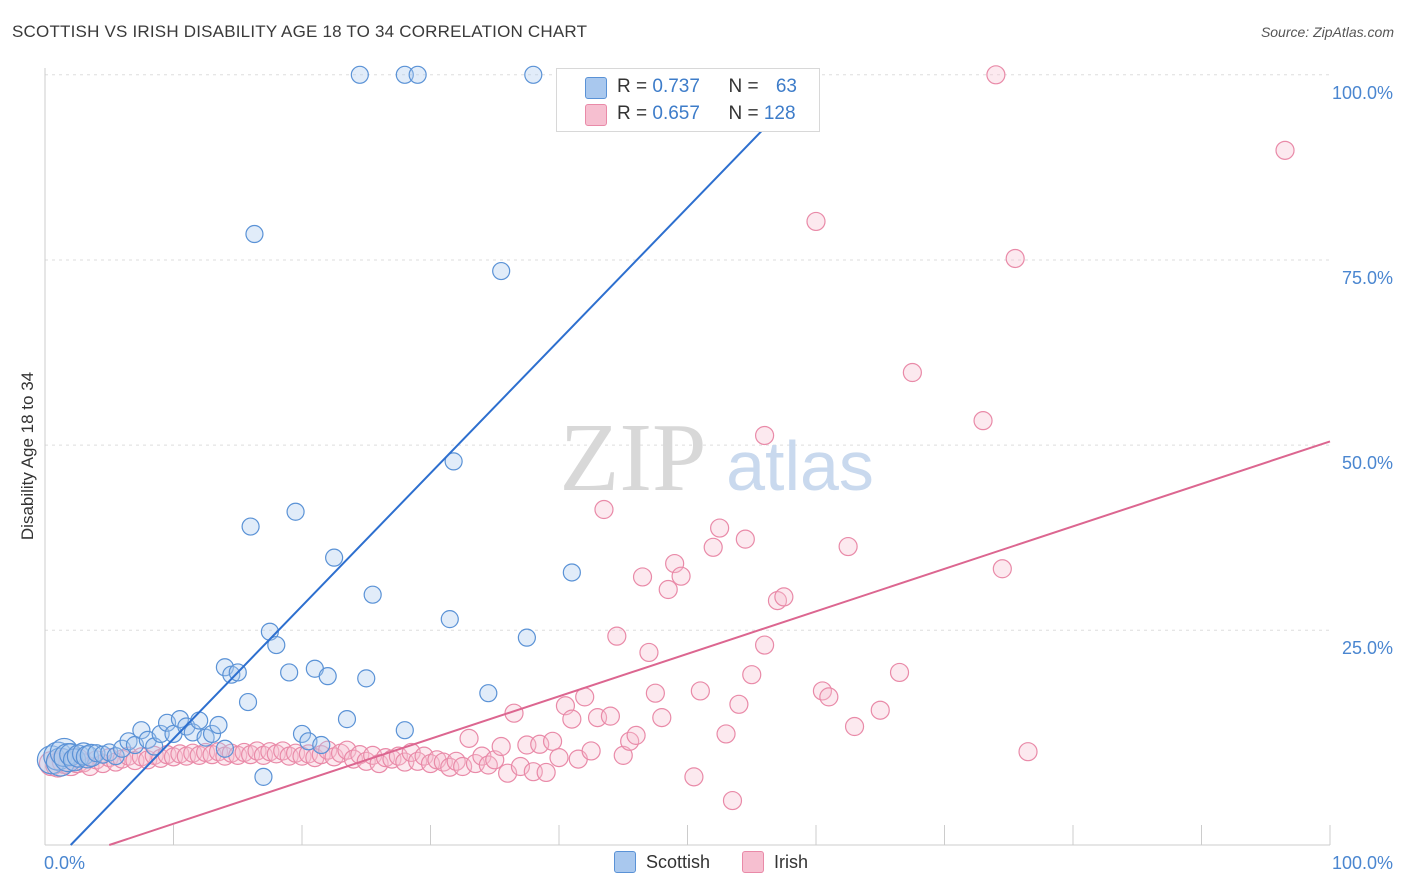  Describe the element at coordinates (625, 862) in the screenshot. I see `legend-swatch-scottish` at that location.